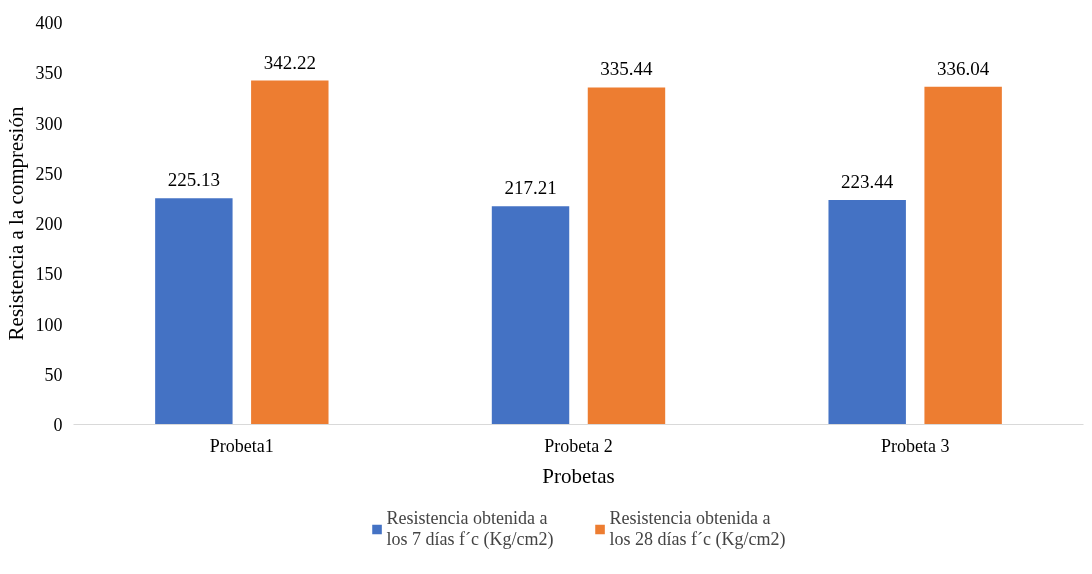 This screenshot has width=1092, height=574. Describe the element at coordinates (49, 123) in the screenshot. I see `y-tick-label: 300` at that location.